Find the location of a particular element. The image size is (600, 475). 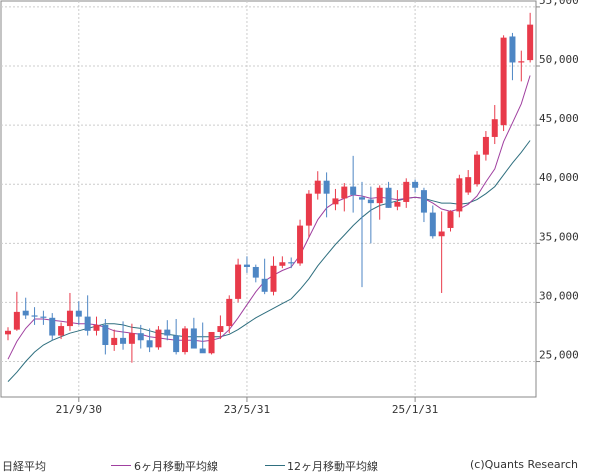

y-tick-label: 35,000 is located at coordinates (559, 236).